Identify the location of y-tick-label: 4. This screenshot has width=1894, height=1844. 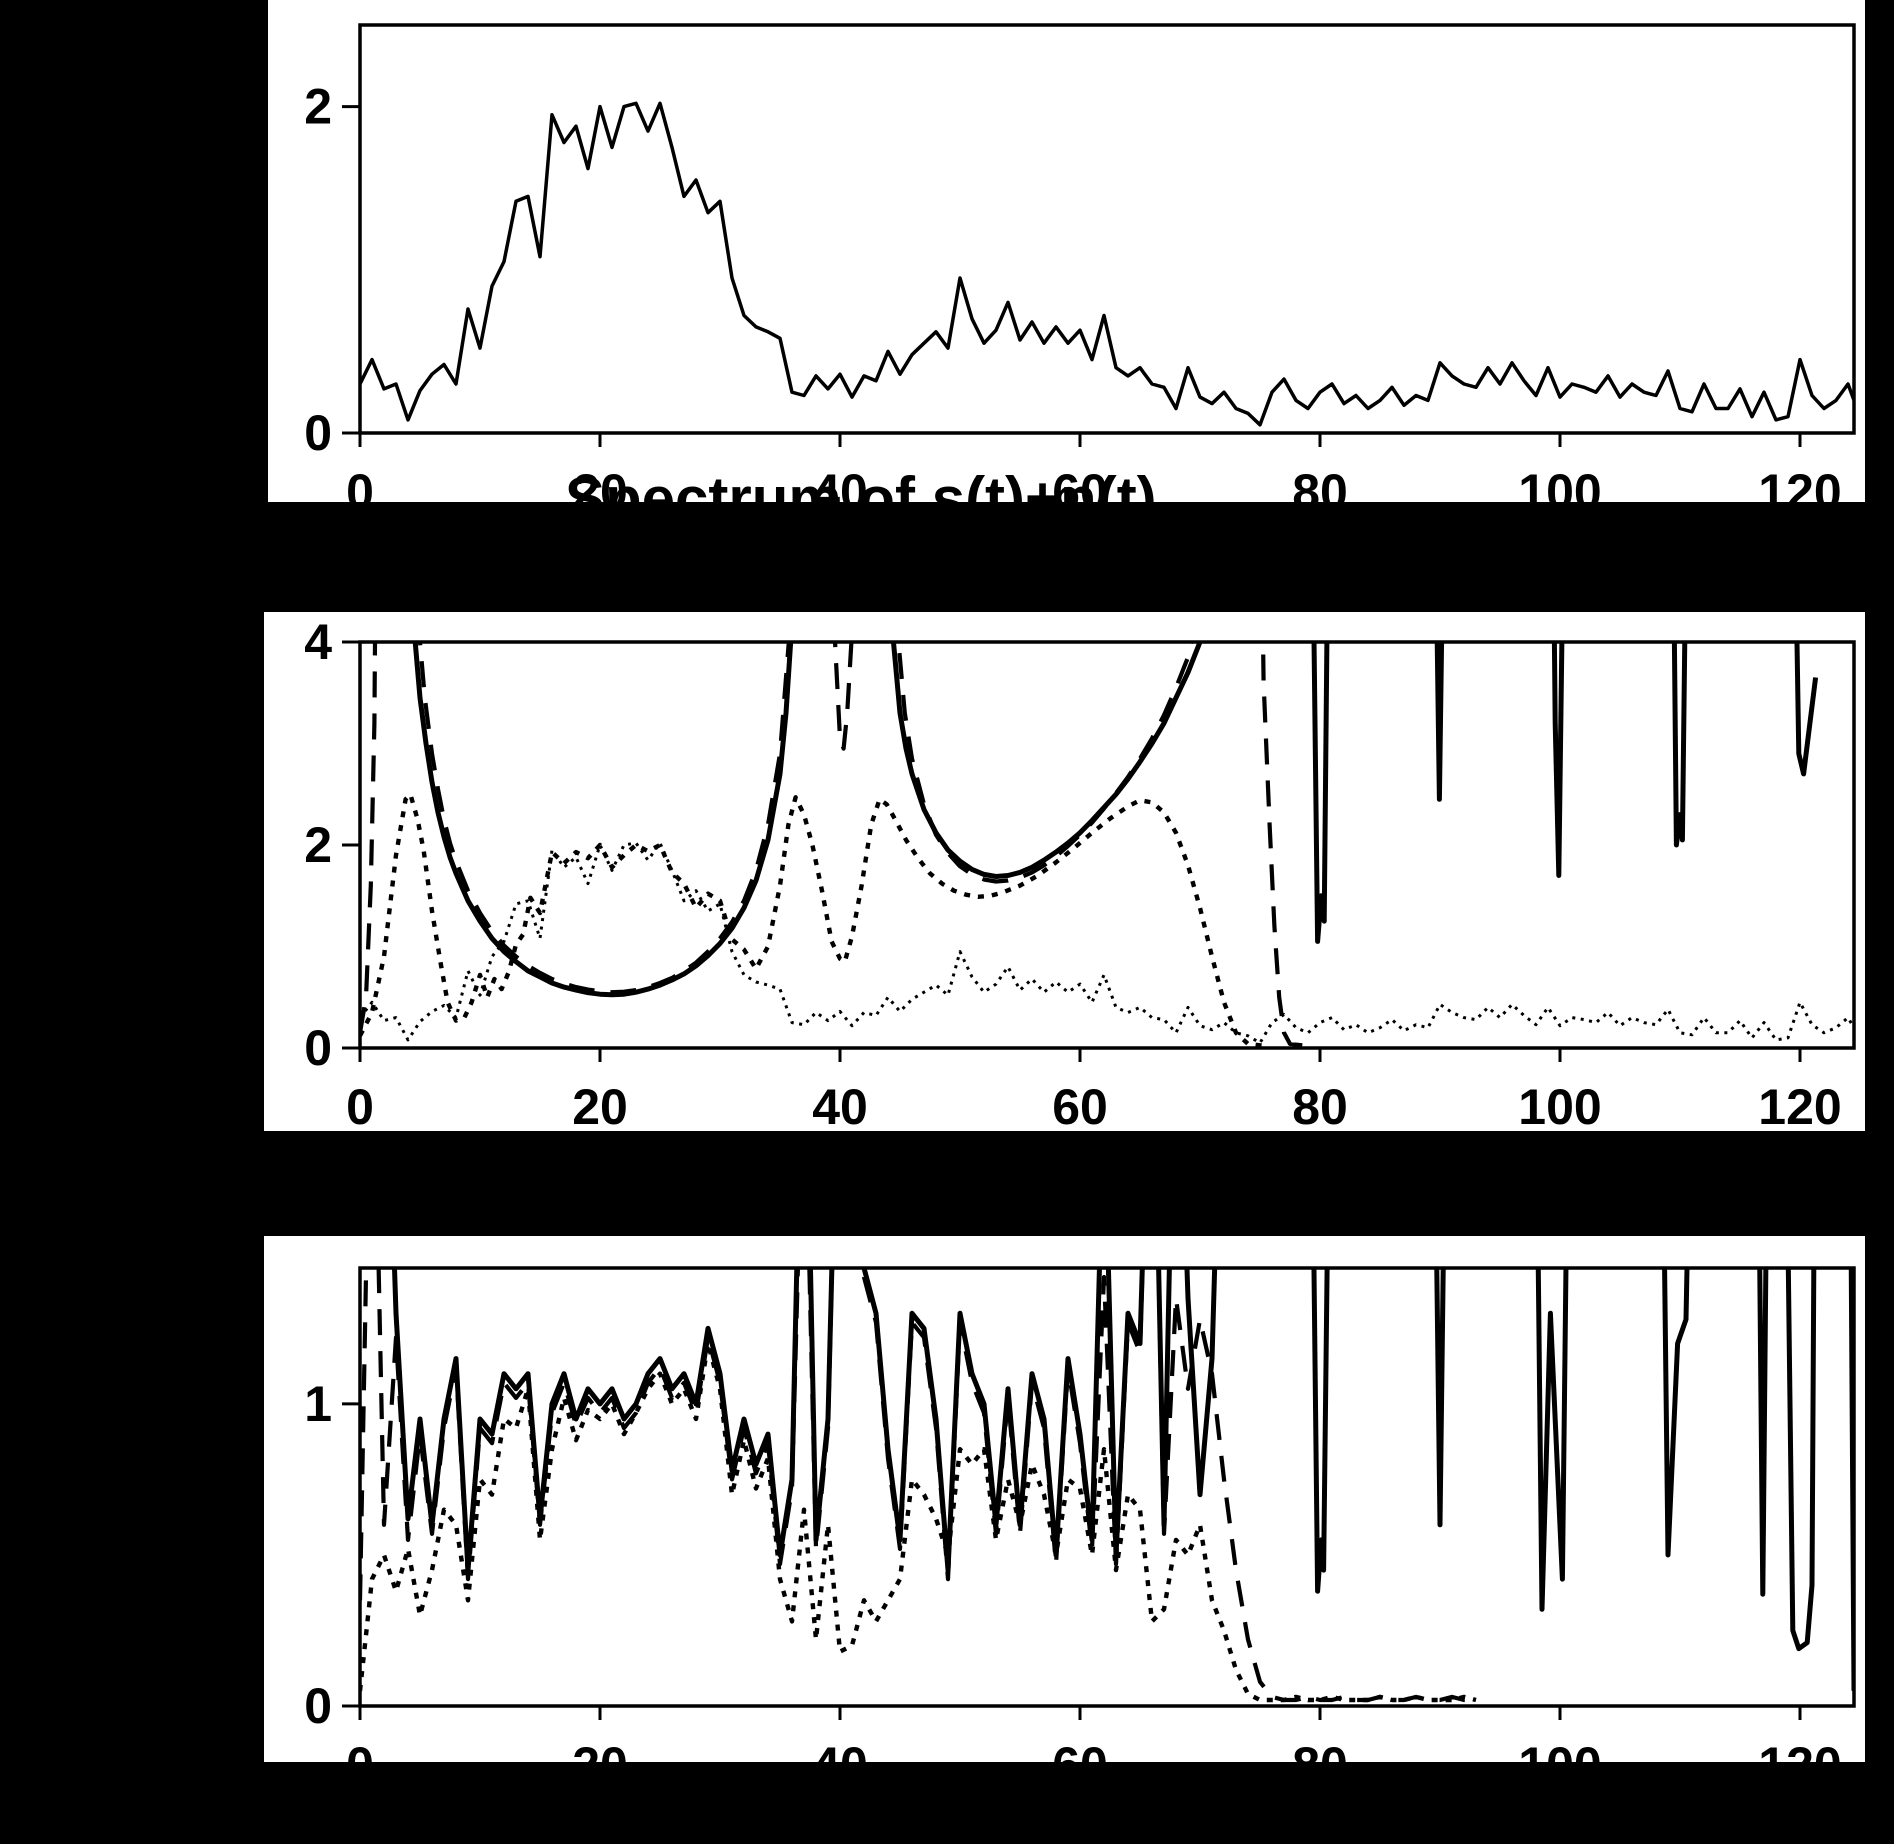
(318, 642).